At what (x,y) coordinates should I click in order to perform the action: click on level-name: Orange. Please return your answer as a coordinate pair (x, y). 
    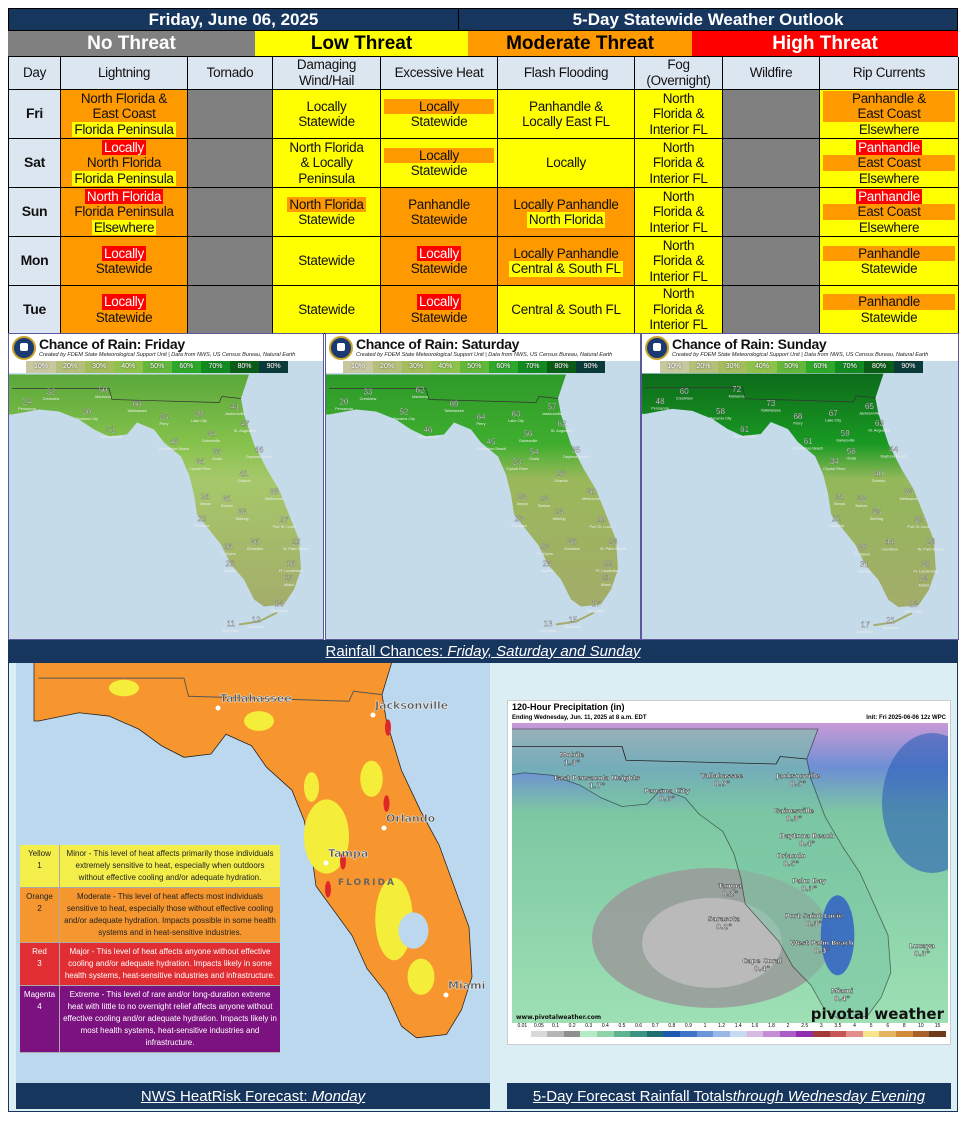
    Looking at the image, I should click on (39, 896).